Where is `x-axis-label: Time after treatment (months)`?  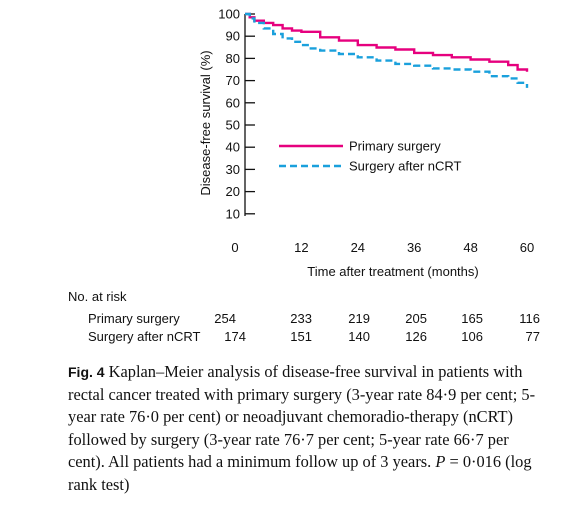 x-axis-label: Time after treatment (months) is located at coordinates (392, 271).